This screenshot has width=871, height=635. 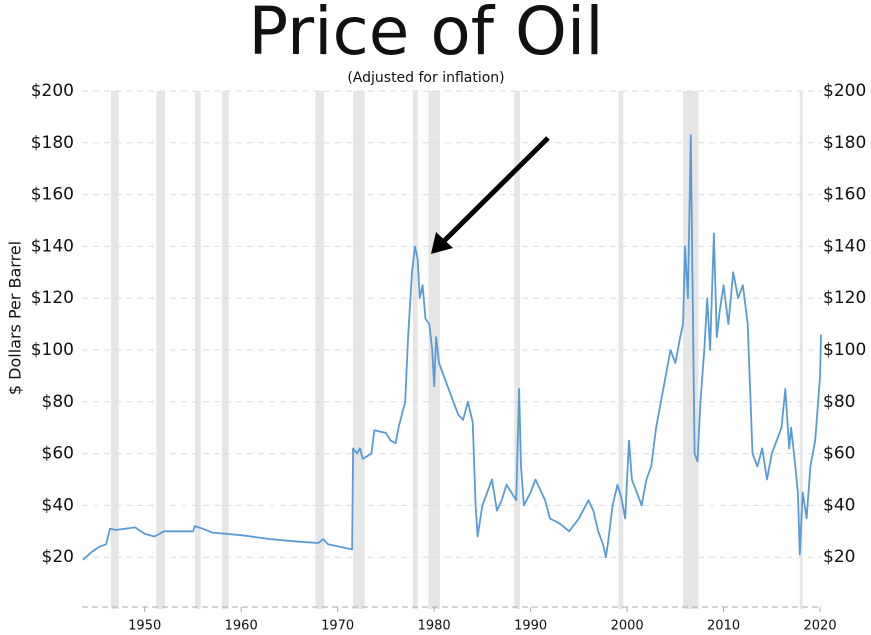 I want to click on y-tick-label: $140, so click(x=52, y=246).